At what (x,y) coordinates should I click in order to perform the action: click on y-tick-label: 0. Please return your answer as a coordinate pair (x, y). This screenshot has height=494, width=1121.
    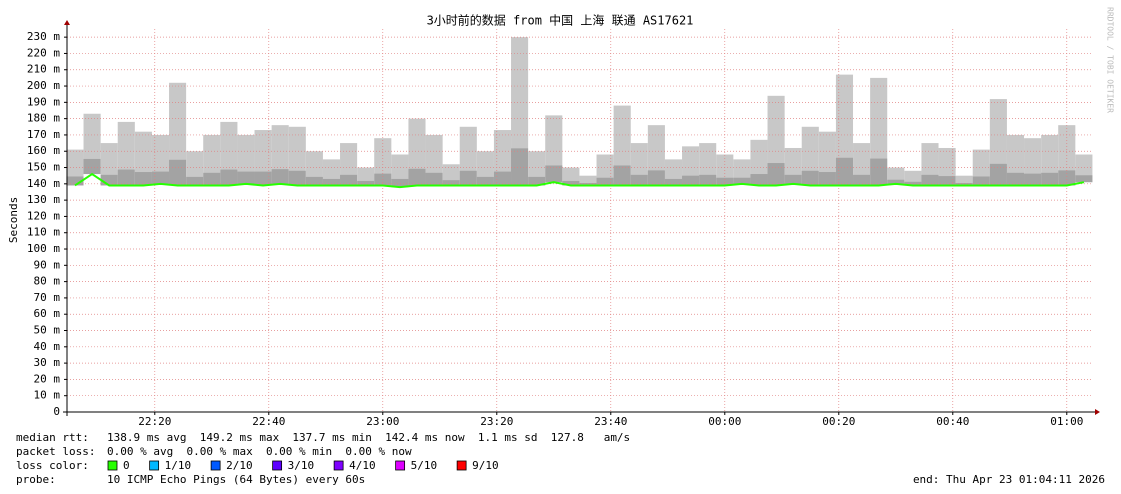
    Looking at the image, I should click on (56, 411).